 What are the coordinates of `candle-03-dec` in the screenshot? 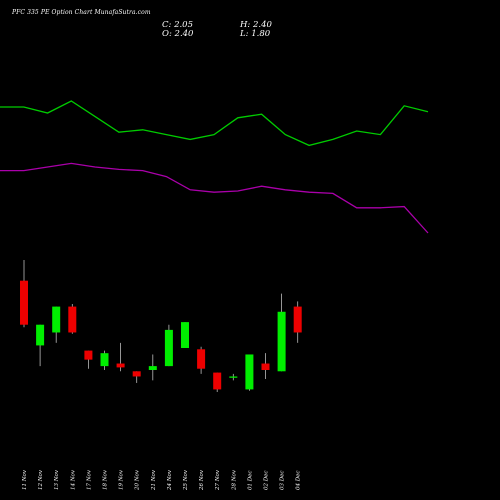 It's located at (281, 332).